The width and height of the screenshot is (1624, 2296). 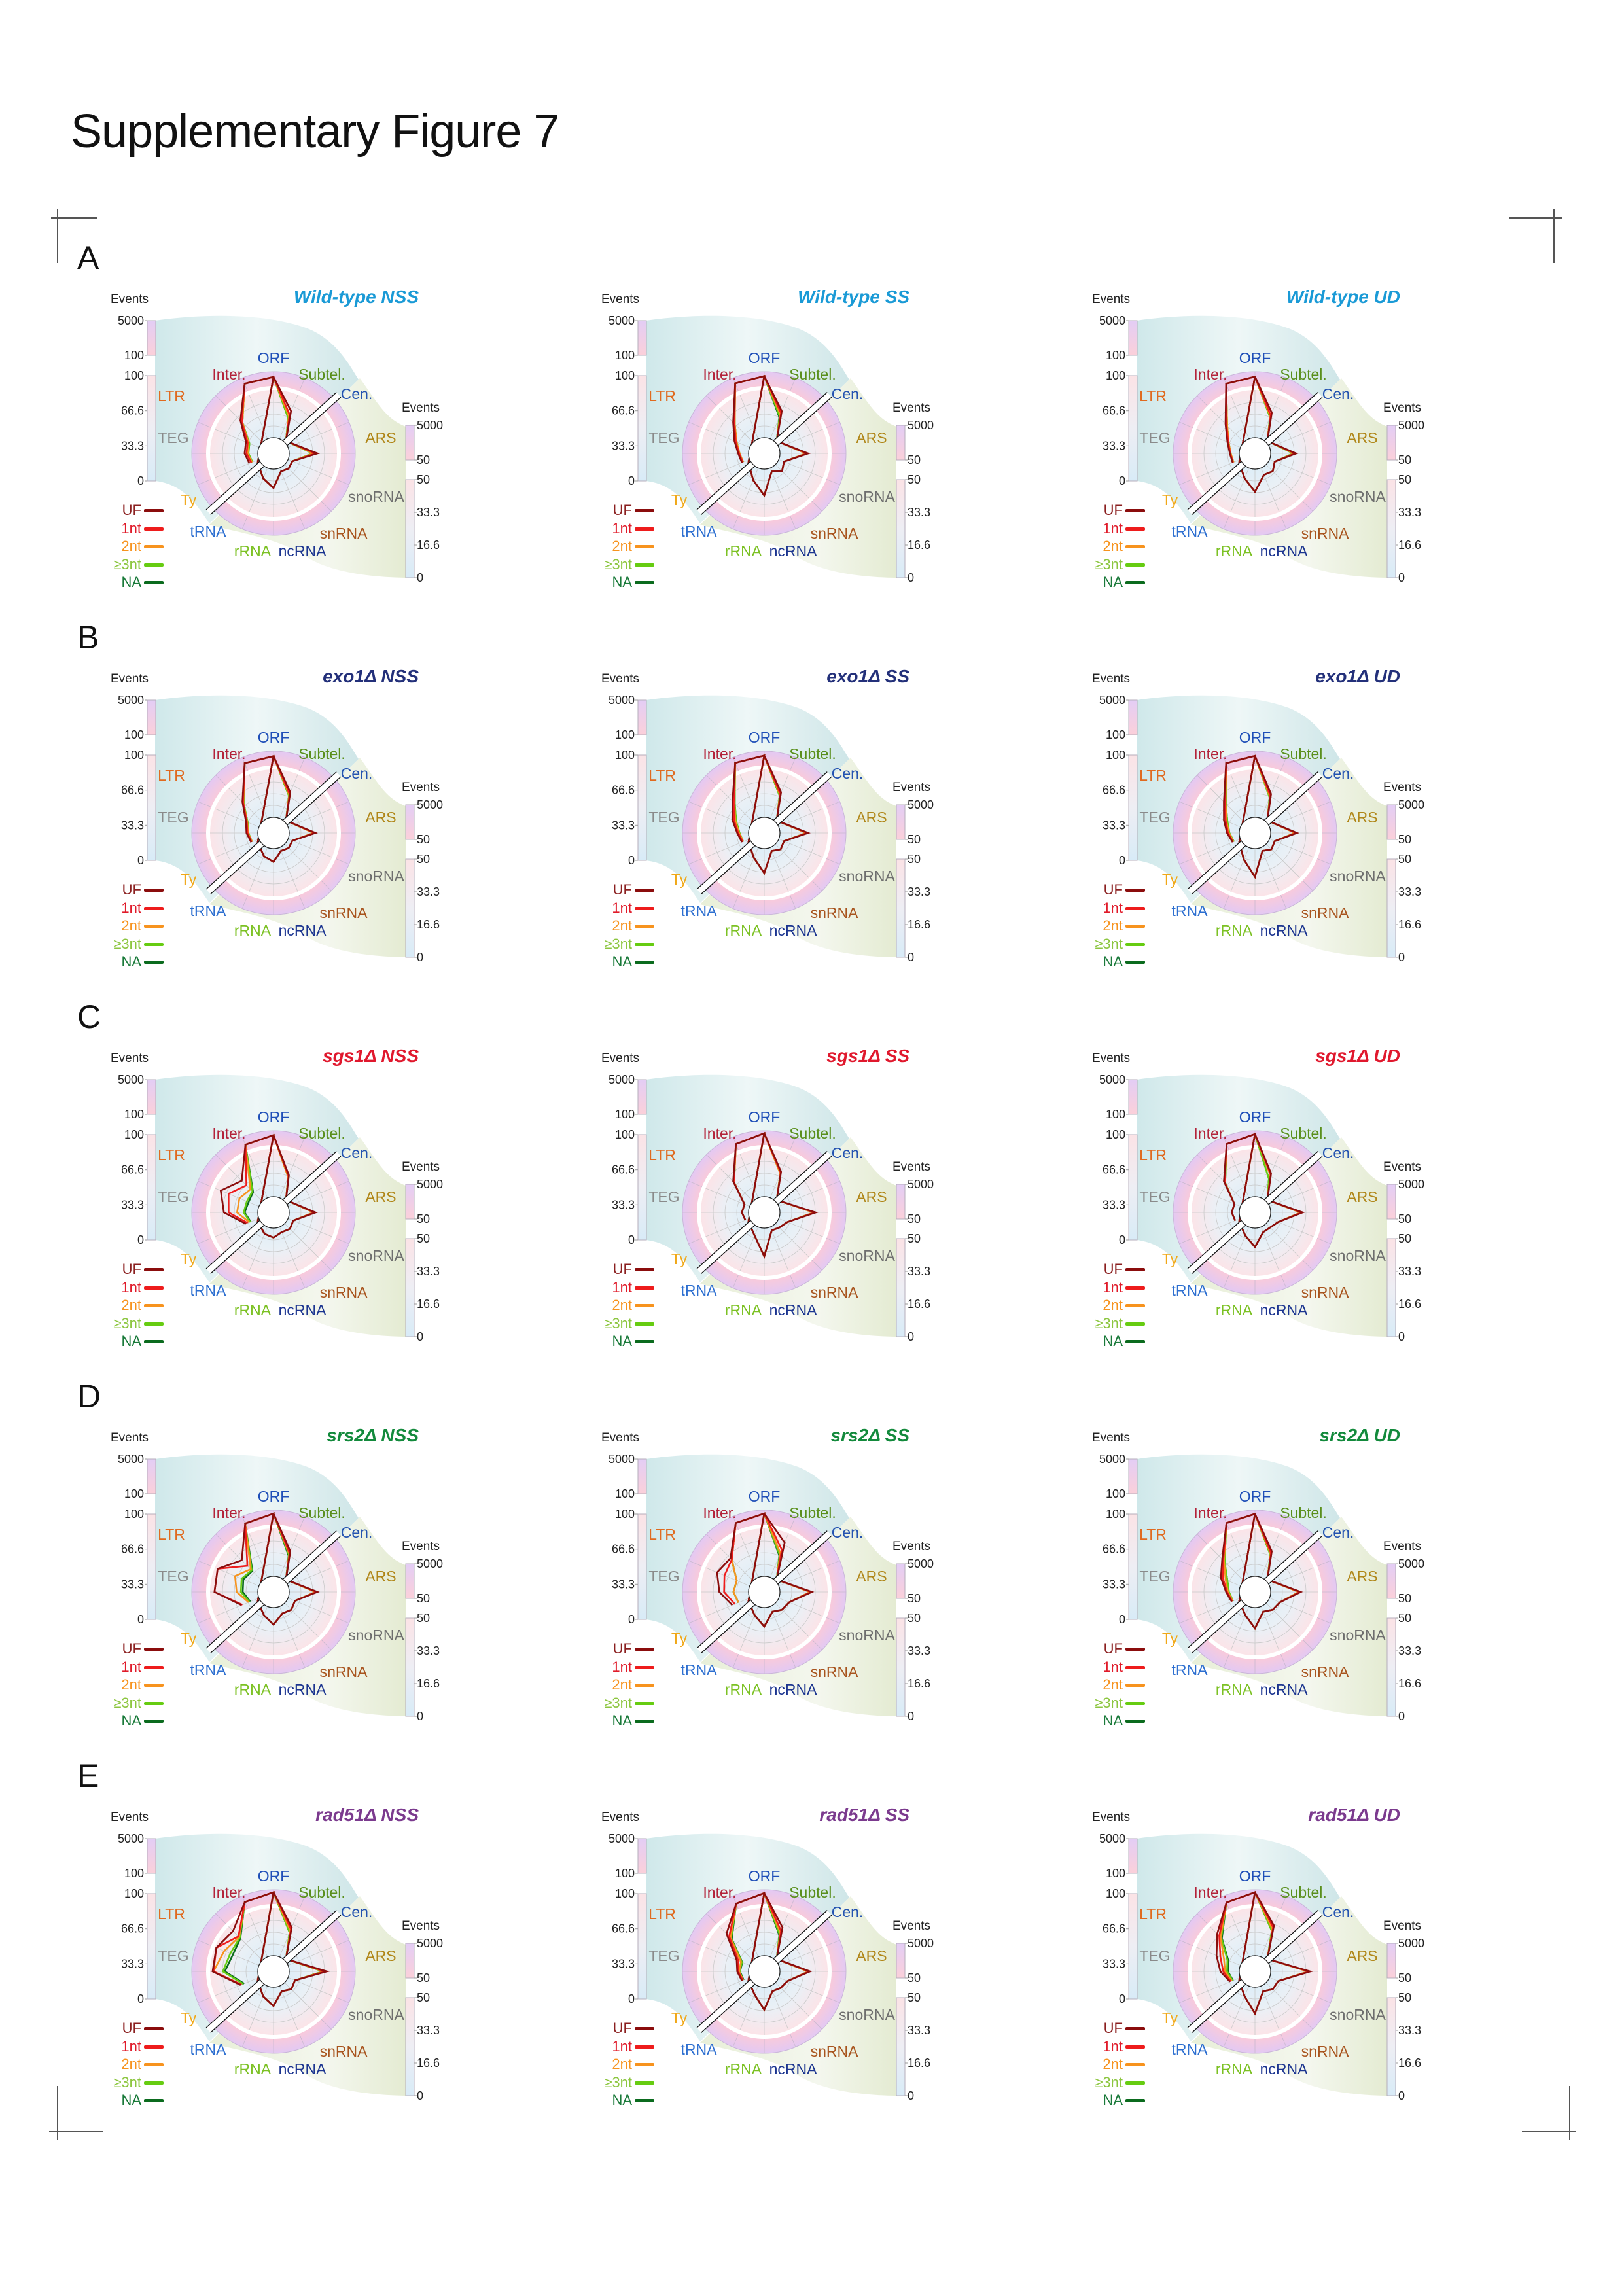 What do you see at coordinates (88, 1775) in the screenshot?
I see `row-letter: E` at bounding box center [88, 1775].